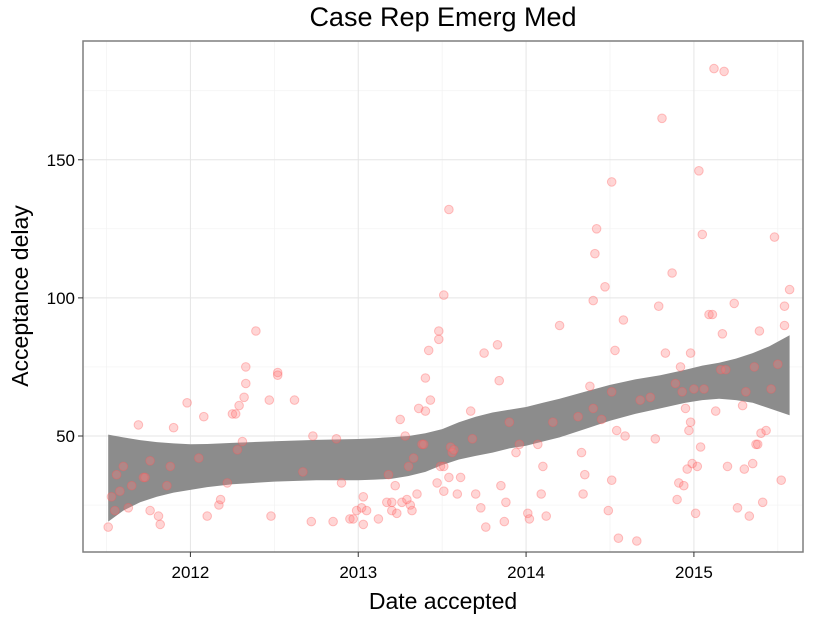 This screenshot has width=825, height=618. What do you see at coordinates (694, 572) in the screenshot?
I see `x-tick-label: 2015` at bounding box center [694, 572].